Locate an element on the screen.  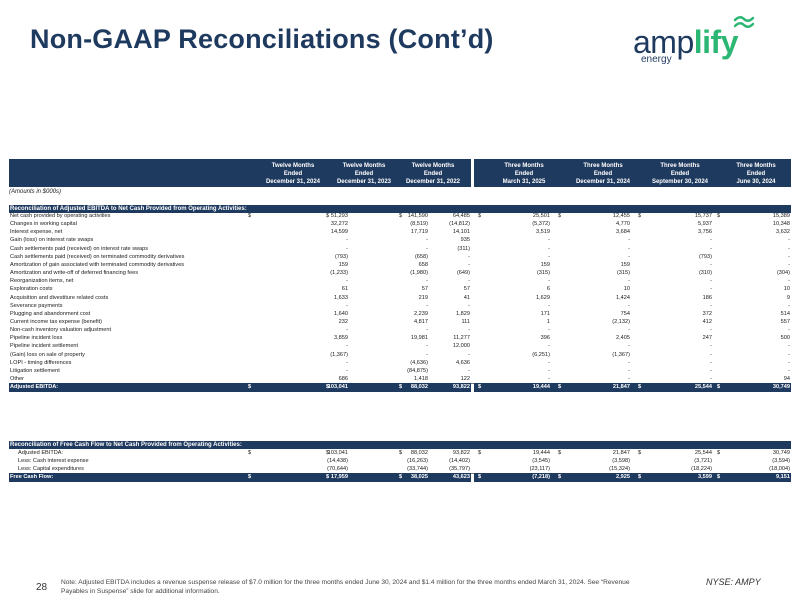
cell-value: (2,132) is located at coordinates (621, 321).